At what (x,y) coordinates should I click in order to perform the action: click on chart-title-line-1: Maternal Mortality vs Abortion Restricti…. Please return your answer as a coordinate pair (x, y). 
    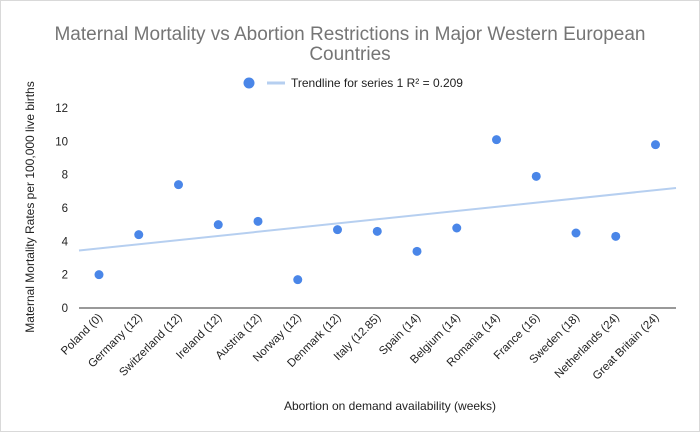
    Looking at the image, I should click on (349, 34).